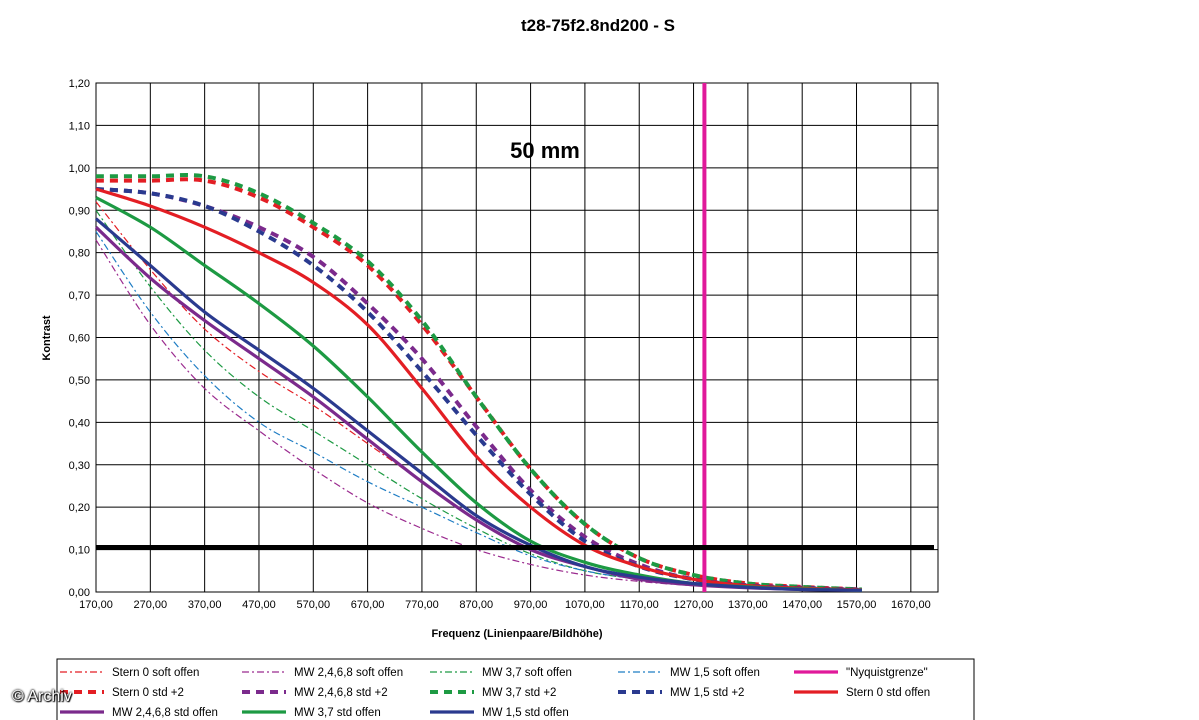 Image resolution: width=1199 pixels, height=720 pixels. I want to click on credit-watermark: © Archiv, so click(42, 696).